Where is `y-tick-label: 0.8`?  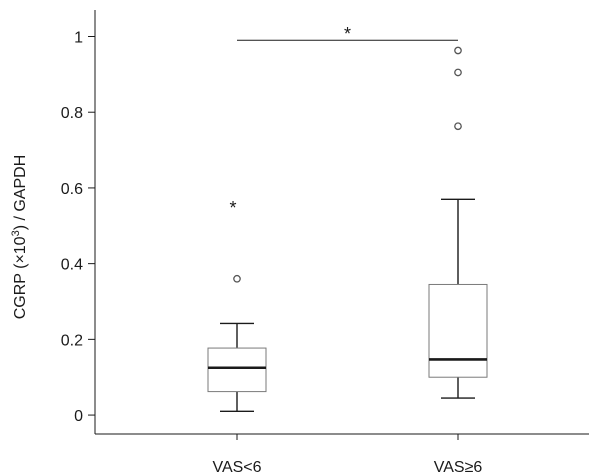 y-tick-label: 0.8 is located at coordinates (72, 113).